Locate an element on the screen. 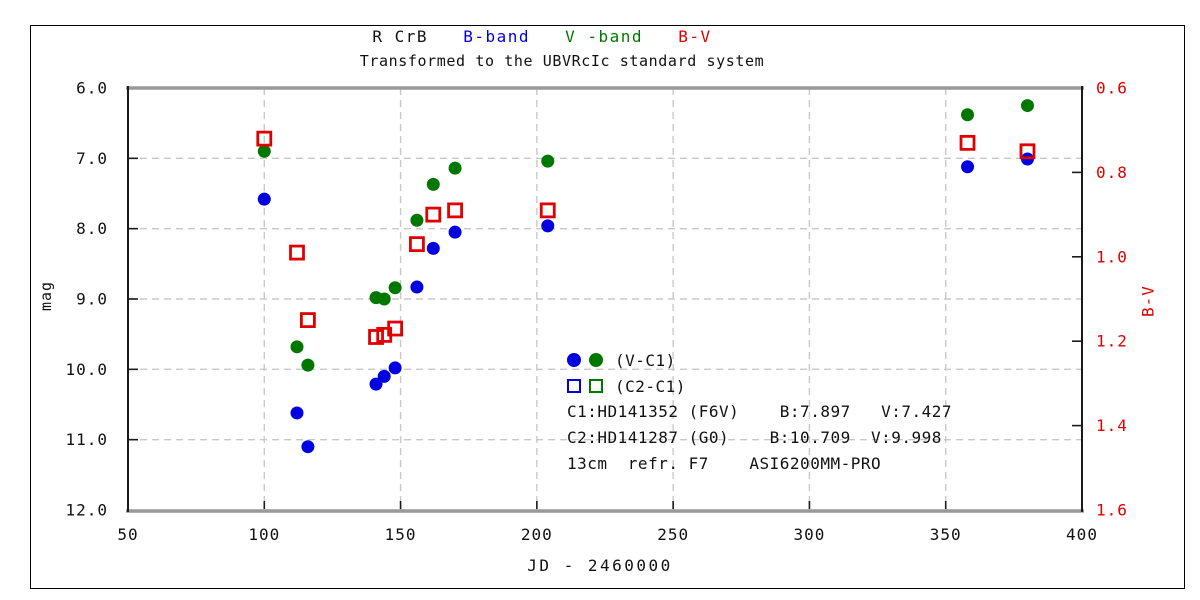 The height and width of the screenshot is (600, 1200). legend-row-vc1: (V-C1) is located at coordinates (759, 360).